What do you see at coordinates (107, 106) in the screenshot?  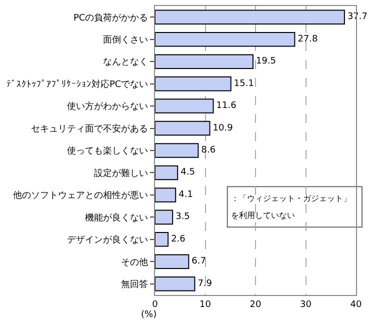 I see `y-tick-label: 使い方がわからない` at bounding box center [107, 106].